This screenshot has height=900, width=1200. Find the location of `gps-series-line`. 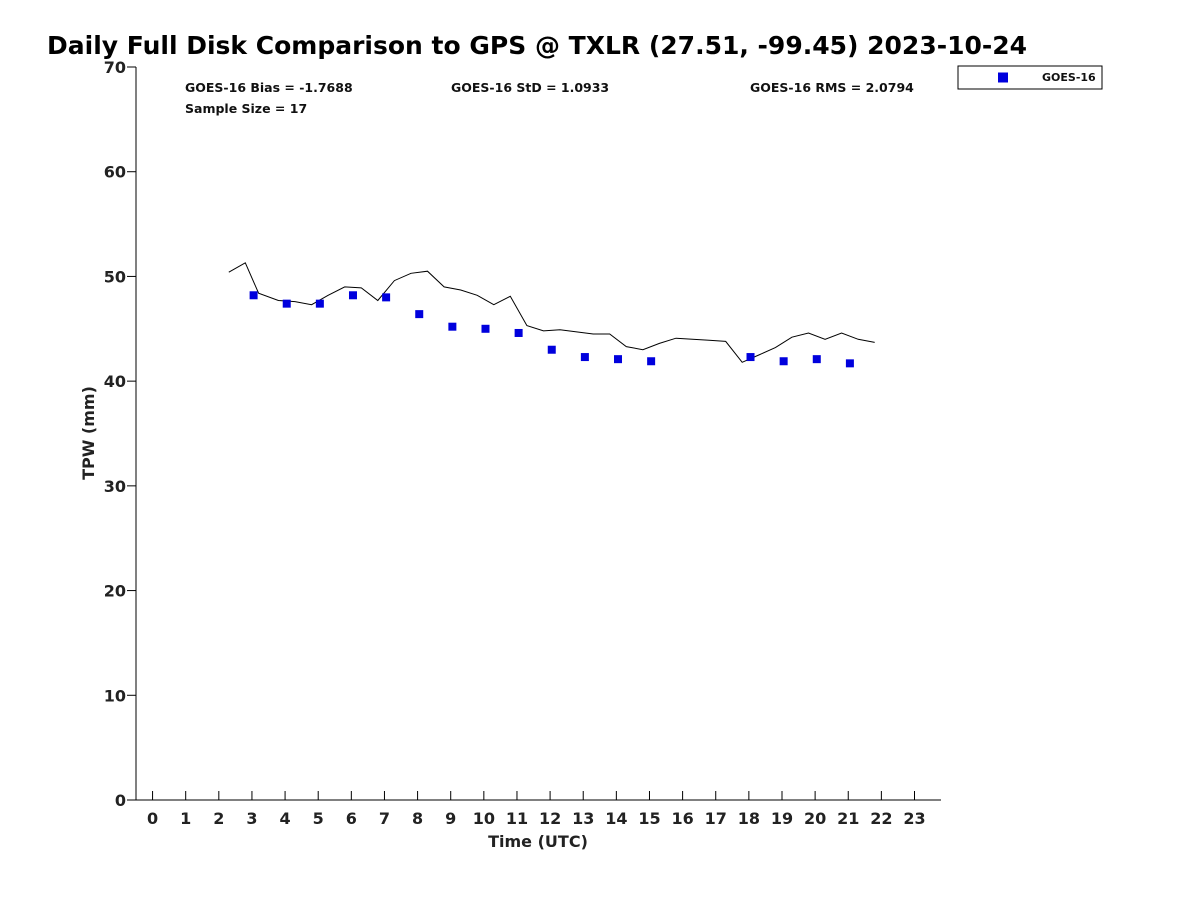

gps-series-line is located at coordinates (551, 312).